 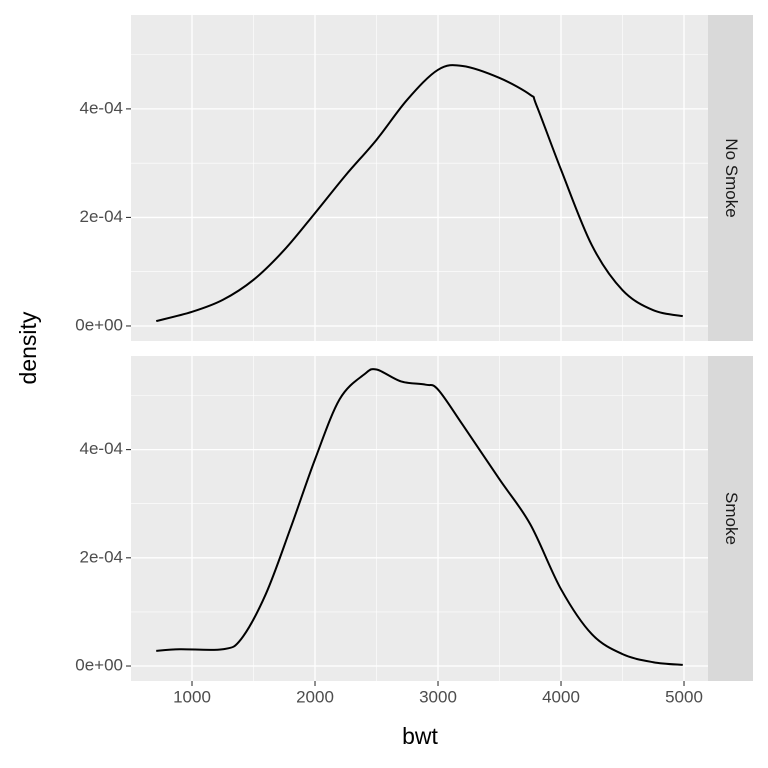 I want to click on y-axis-label: density, so click(x=28, y=347).